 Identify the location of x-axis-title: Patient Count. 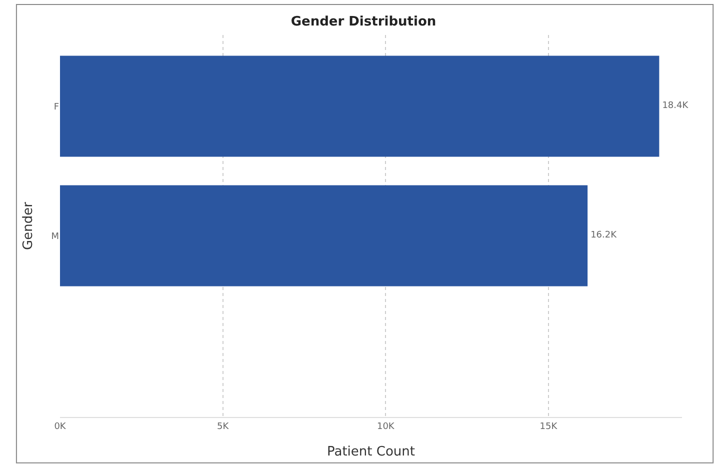
(371, 452).